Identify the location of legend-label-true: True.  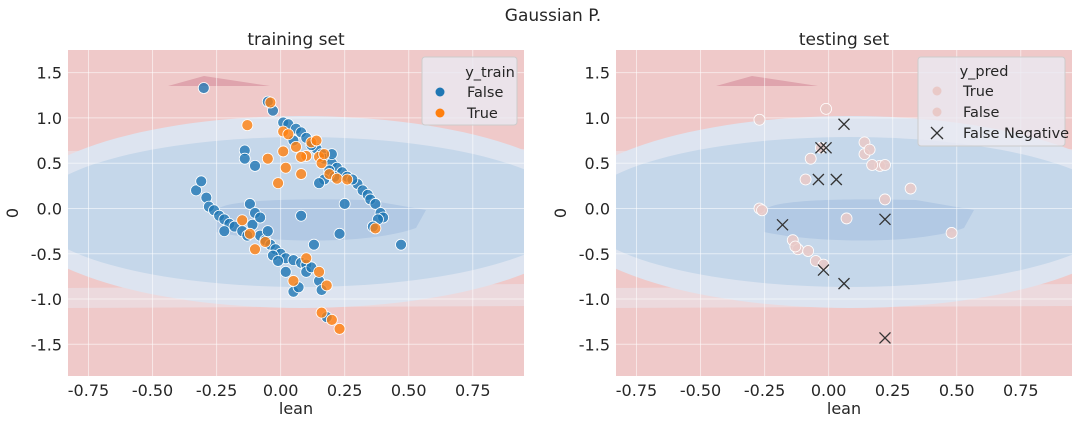
(978, 92).